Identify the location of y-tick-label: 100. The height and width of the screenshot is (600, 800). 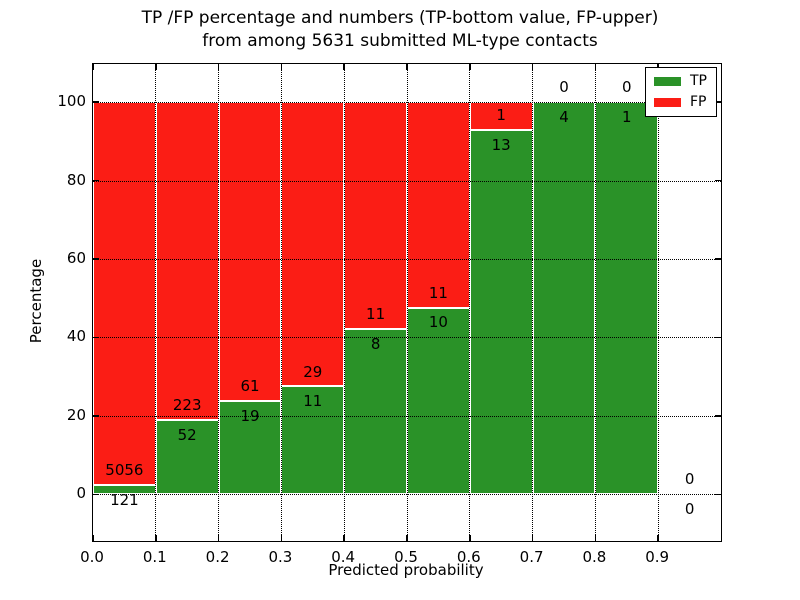
(71, 101).